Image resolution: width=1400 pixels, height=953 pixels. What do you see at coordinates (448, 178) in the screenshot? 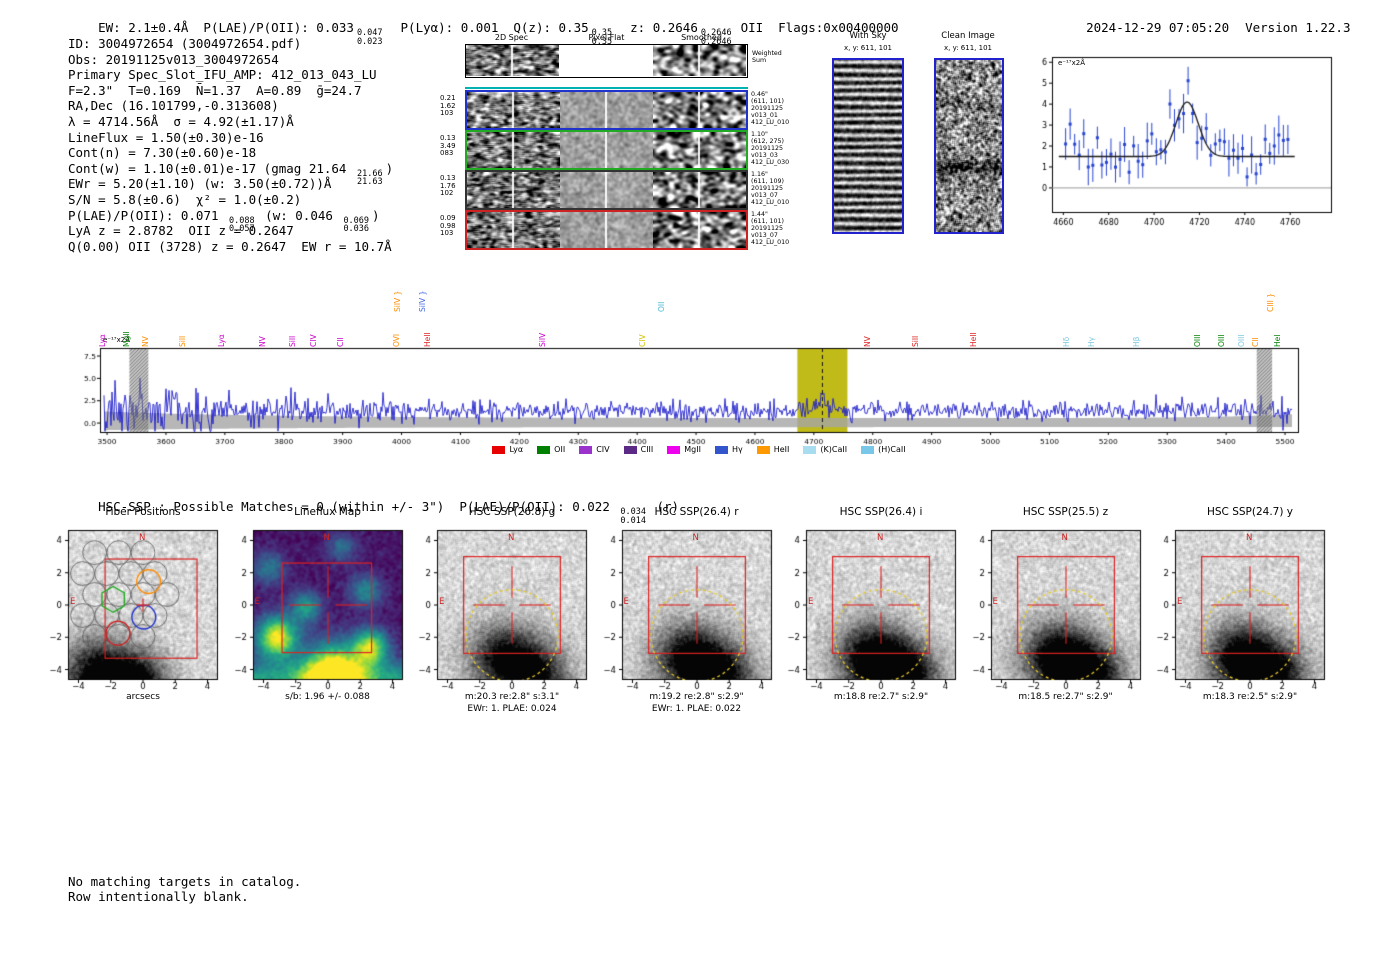
I see `fiber-weight-line: 0.13` at bounding box center [448, 178].